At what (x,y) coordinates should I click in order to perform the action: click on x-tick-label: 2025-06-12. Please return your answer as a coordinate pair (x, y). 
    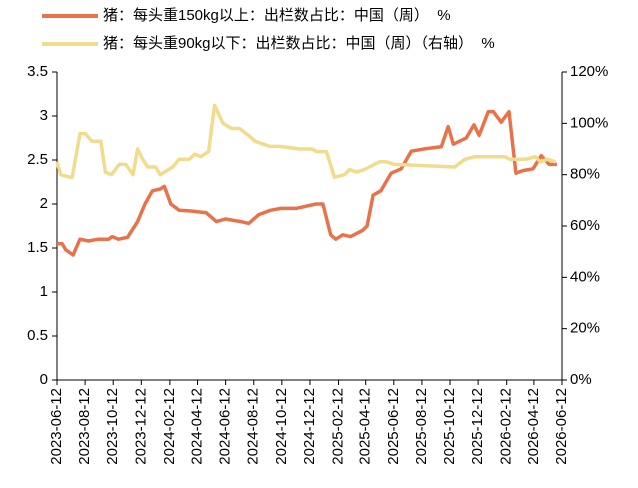
    Looking at the image, I should click on (393, 426).